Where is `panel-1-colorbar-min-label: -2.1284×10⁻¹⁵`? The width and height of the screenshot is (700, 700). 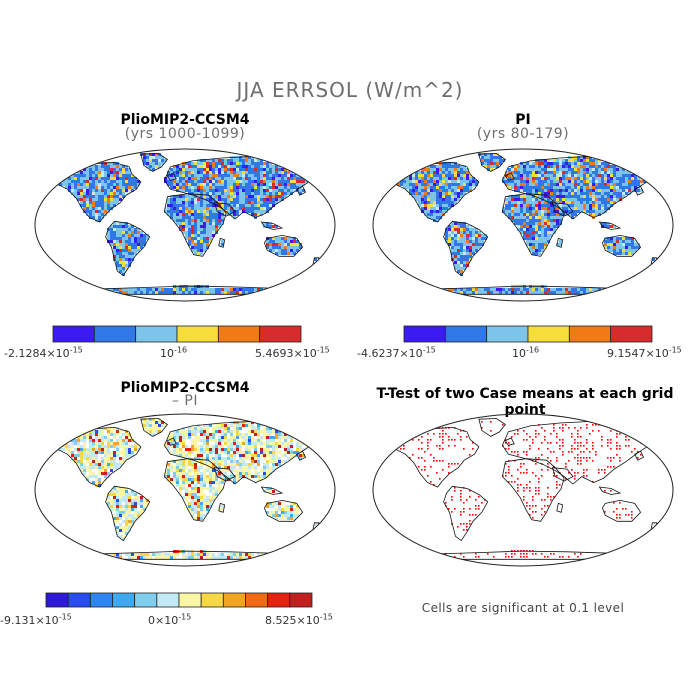
panel-1-colorbar-min-label: -2.1284×10⁻¹⁵ is located at coordinates (43, 352).